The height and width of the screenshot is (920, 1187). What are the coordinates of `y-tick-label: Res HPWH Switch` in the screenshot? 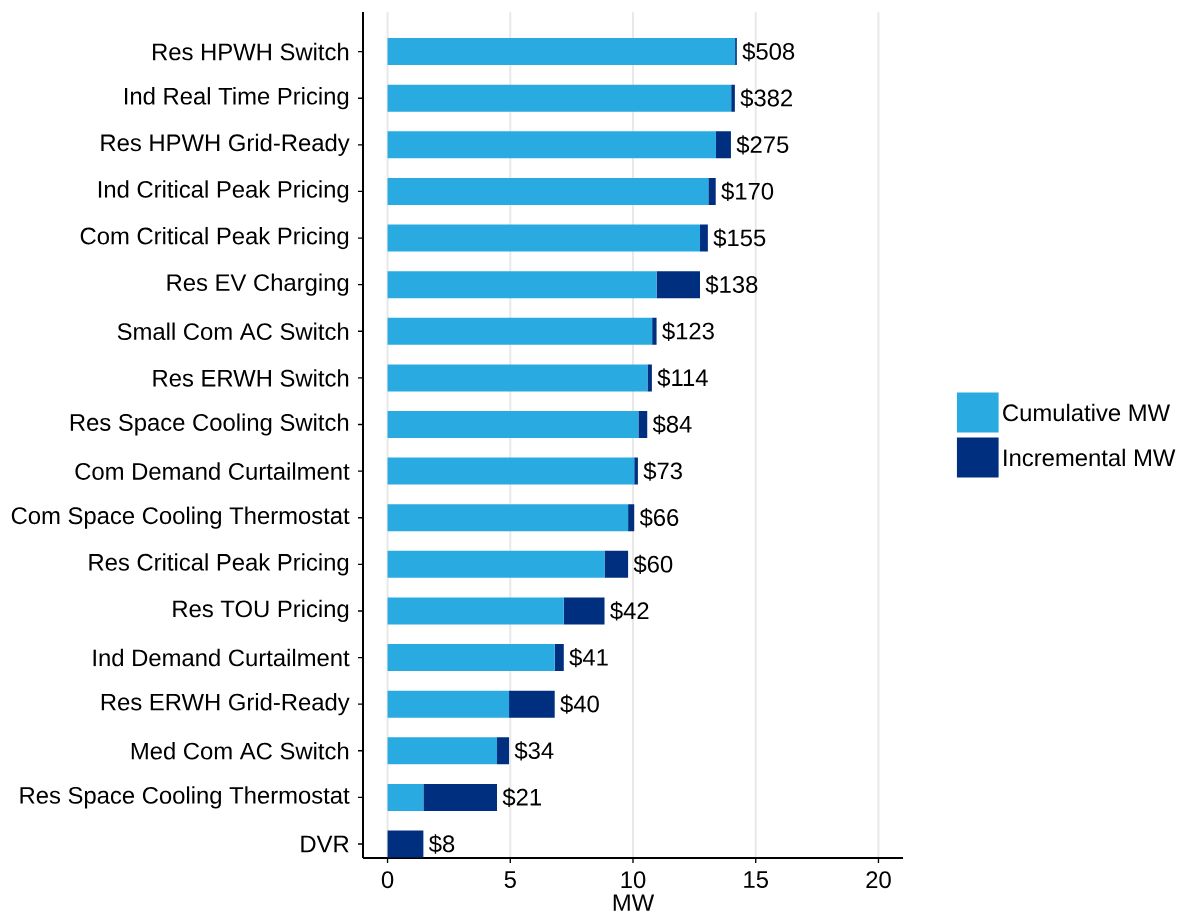 It's located at (251, 51).